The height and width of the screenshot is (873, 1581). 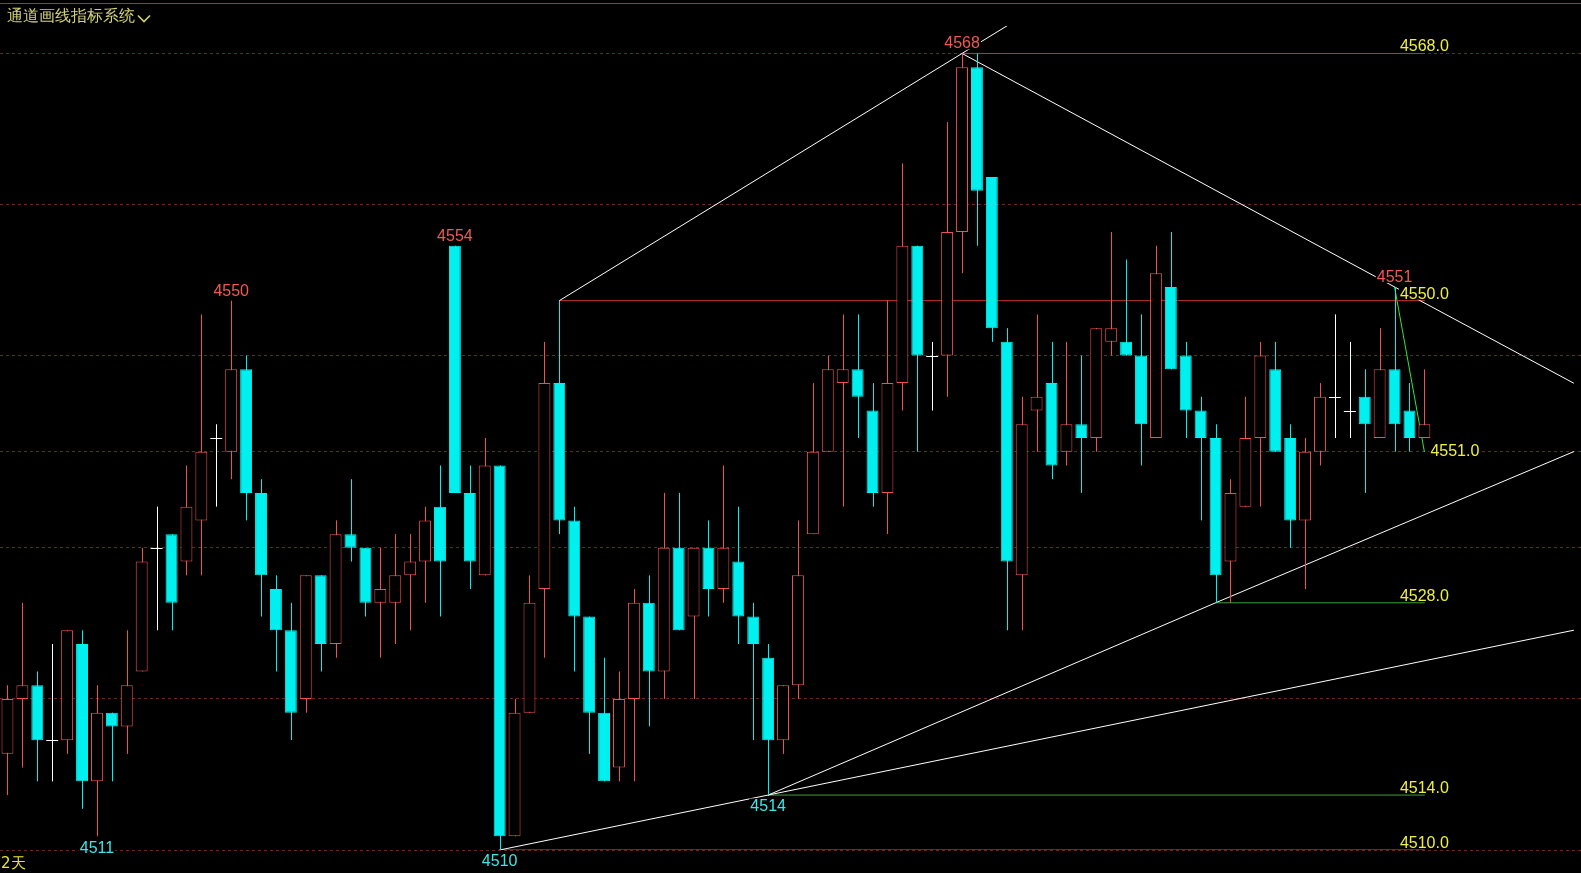 I want to click on series-label: 4551.0, so click(x=1455, y=451).